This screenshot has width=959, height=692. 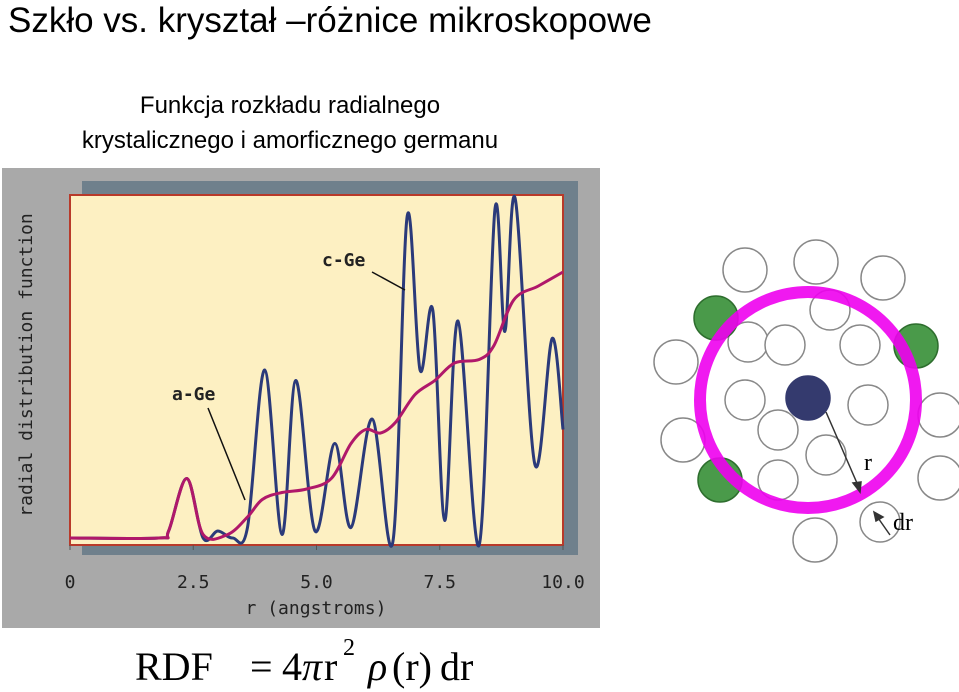 I want to click on formula-r: r, so click(x=330, y=666).